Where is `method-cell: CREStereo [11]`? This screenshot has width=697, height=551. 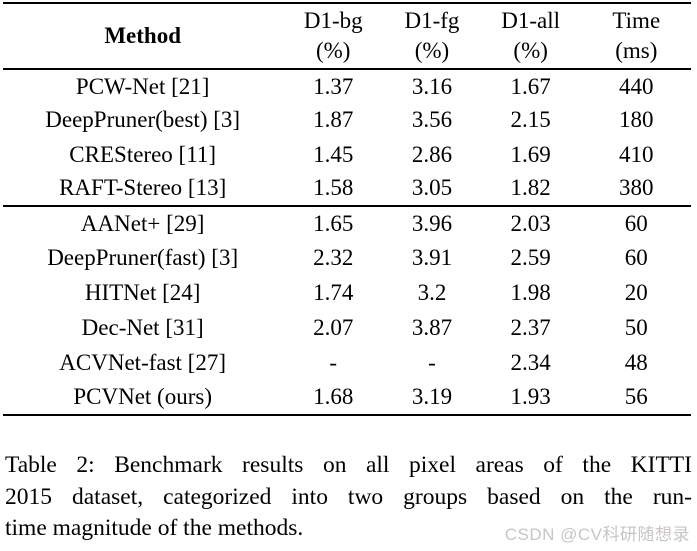 method-cell: CREStereo [11] is located at coordinates (143, 154).